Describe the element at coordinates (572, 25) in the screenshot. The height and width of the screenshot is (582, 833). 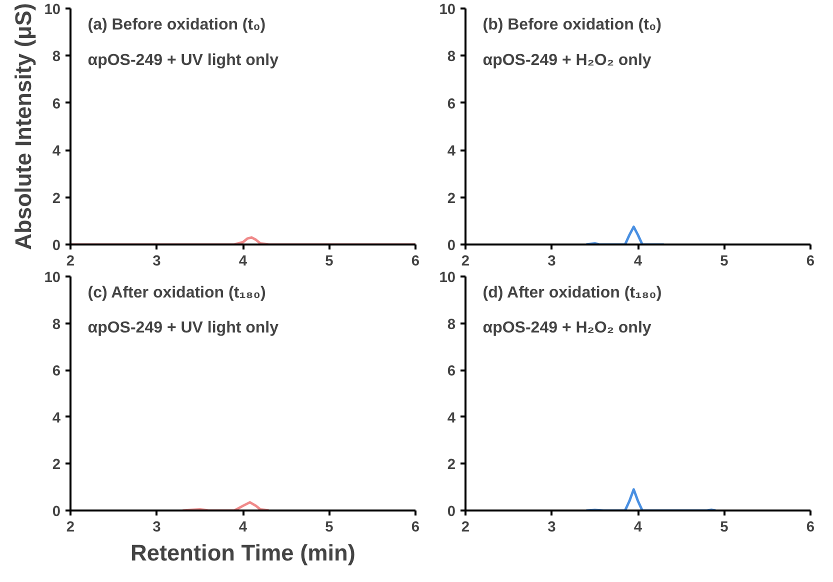
I see `text: (b) Before oxidation (t₀)` at that location.